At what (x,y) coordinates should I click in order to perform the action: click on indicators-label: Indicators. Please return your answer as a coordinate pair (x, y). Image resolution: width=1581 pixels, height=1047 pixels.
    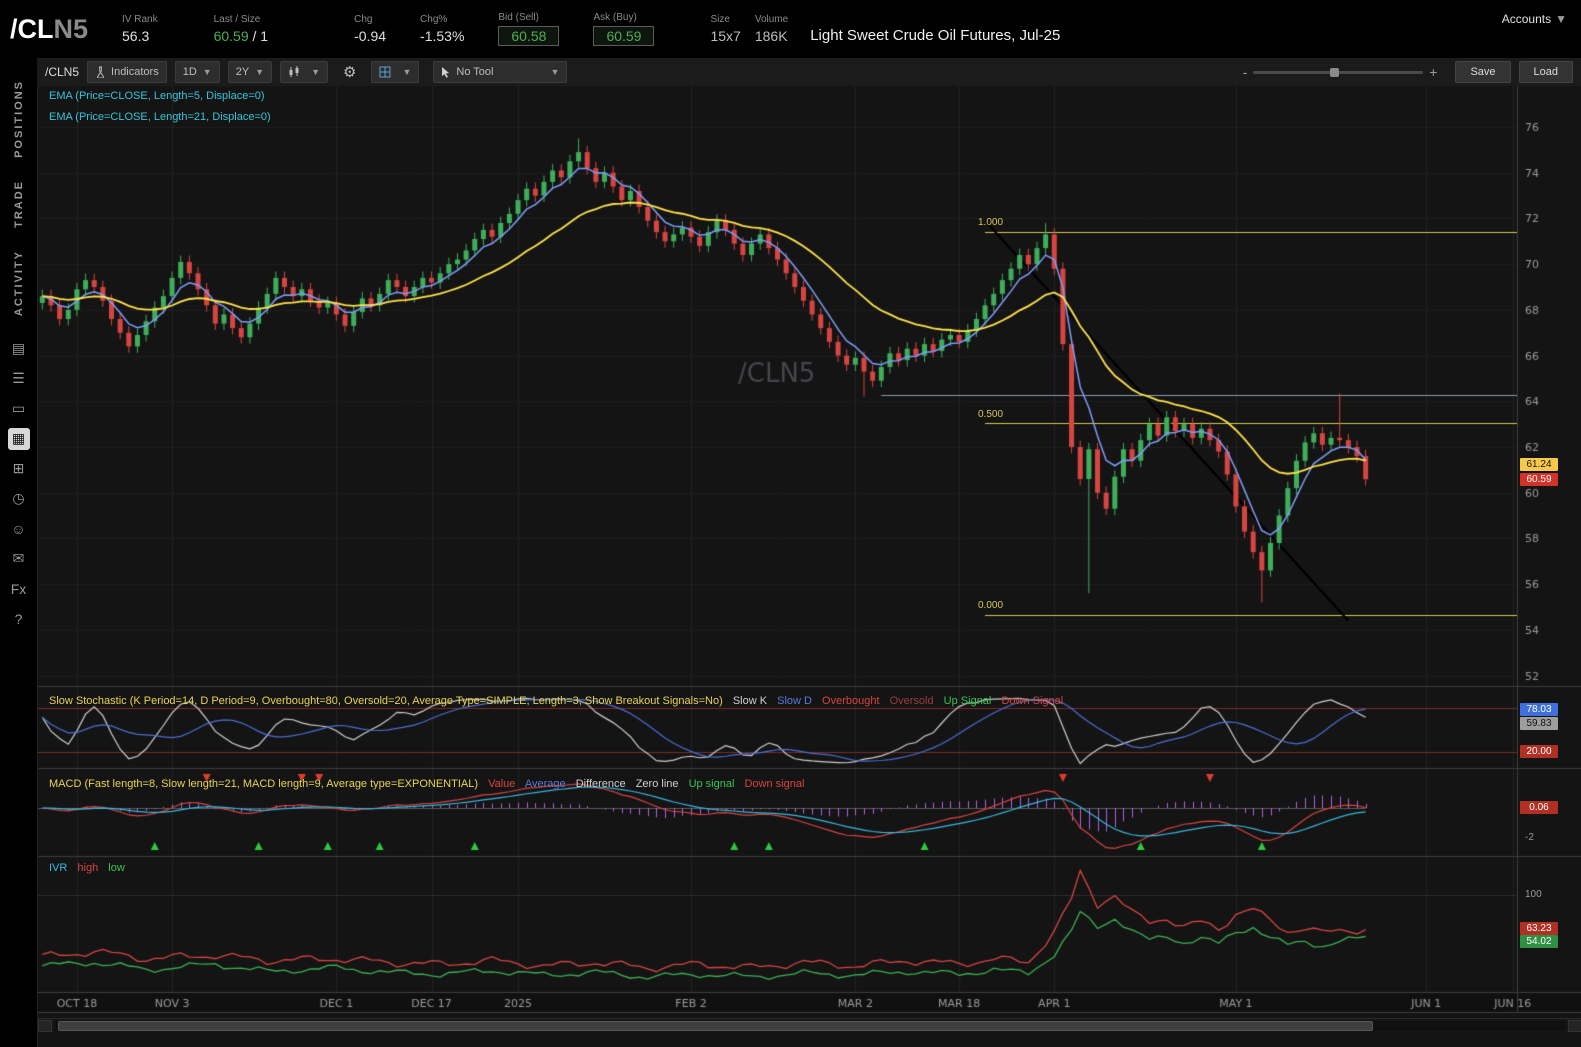
    Looking at the image, I should click on (135, 72).